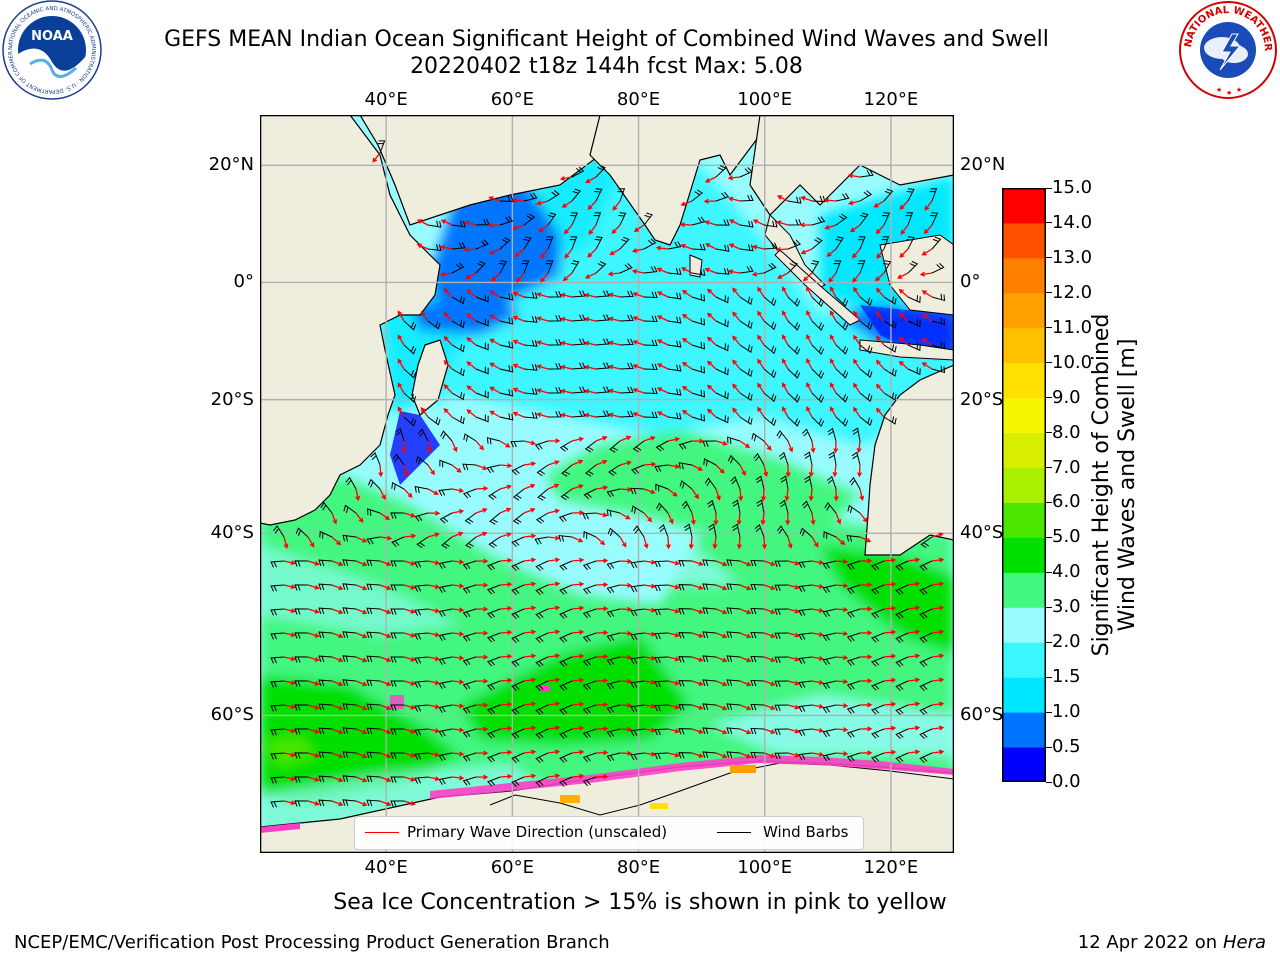  What do you see at coordinates (52, 36) in the screenshot?
I see `noaa-logo-text: NOAA` at bounding box center [52, 36].